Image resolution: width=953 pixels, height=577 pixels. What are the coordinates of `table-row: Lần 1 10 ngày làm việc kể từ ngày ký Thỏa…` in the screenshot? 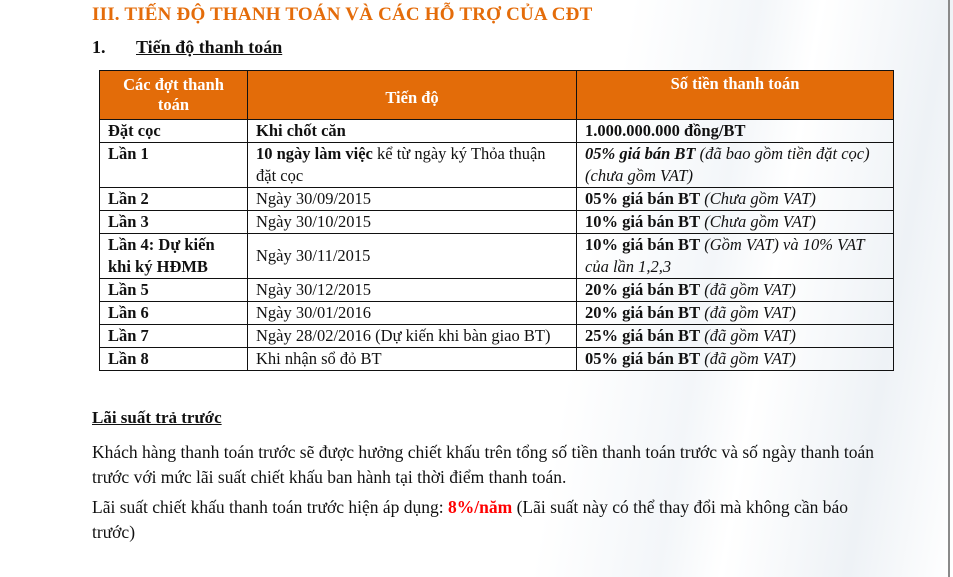 It's located at (496, 165).